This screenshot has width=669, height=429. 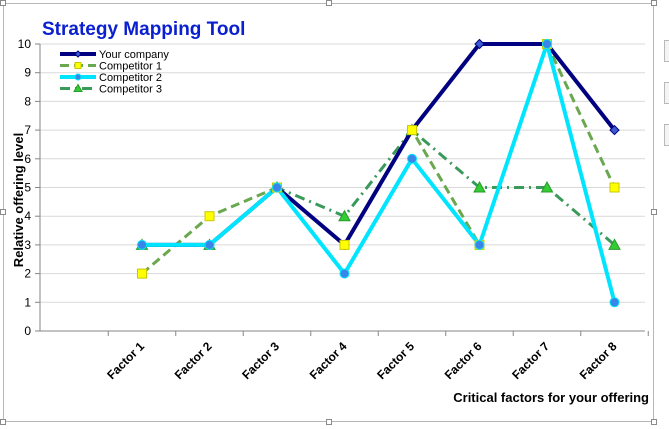 I want to click on x-tick-label: Factor 7, so click(x=530, y=360).